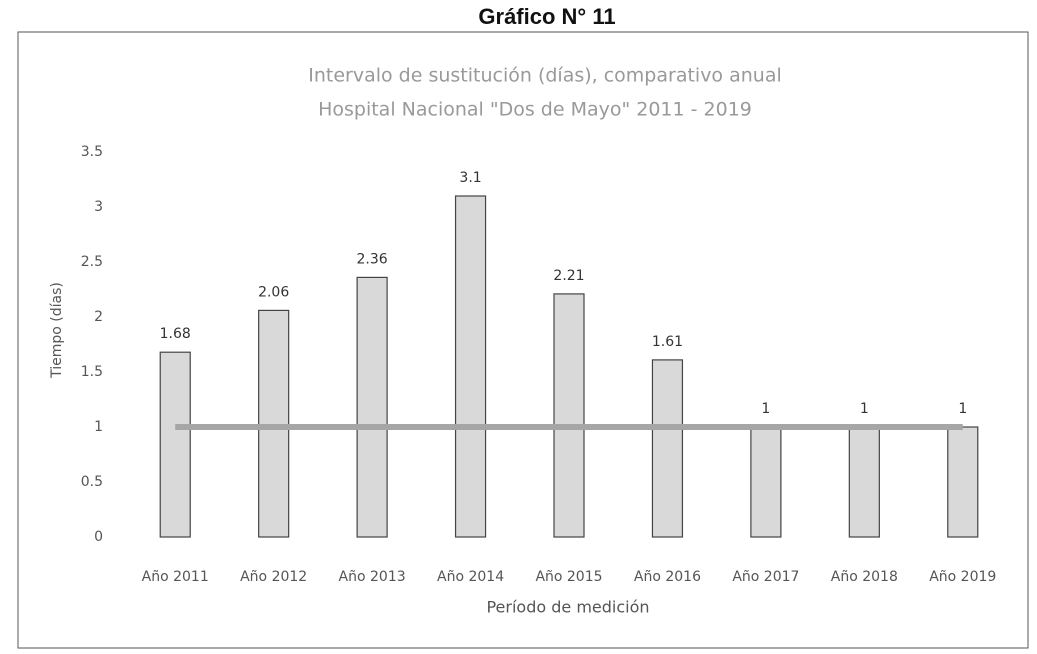 This screenshot has width=1037, height=654. What do you see at coordinates (864, 577) in the screenshot?
I see `x-tick-label: Año 2018` at bounding box center [864, 577].